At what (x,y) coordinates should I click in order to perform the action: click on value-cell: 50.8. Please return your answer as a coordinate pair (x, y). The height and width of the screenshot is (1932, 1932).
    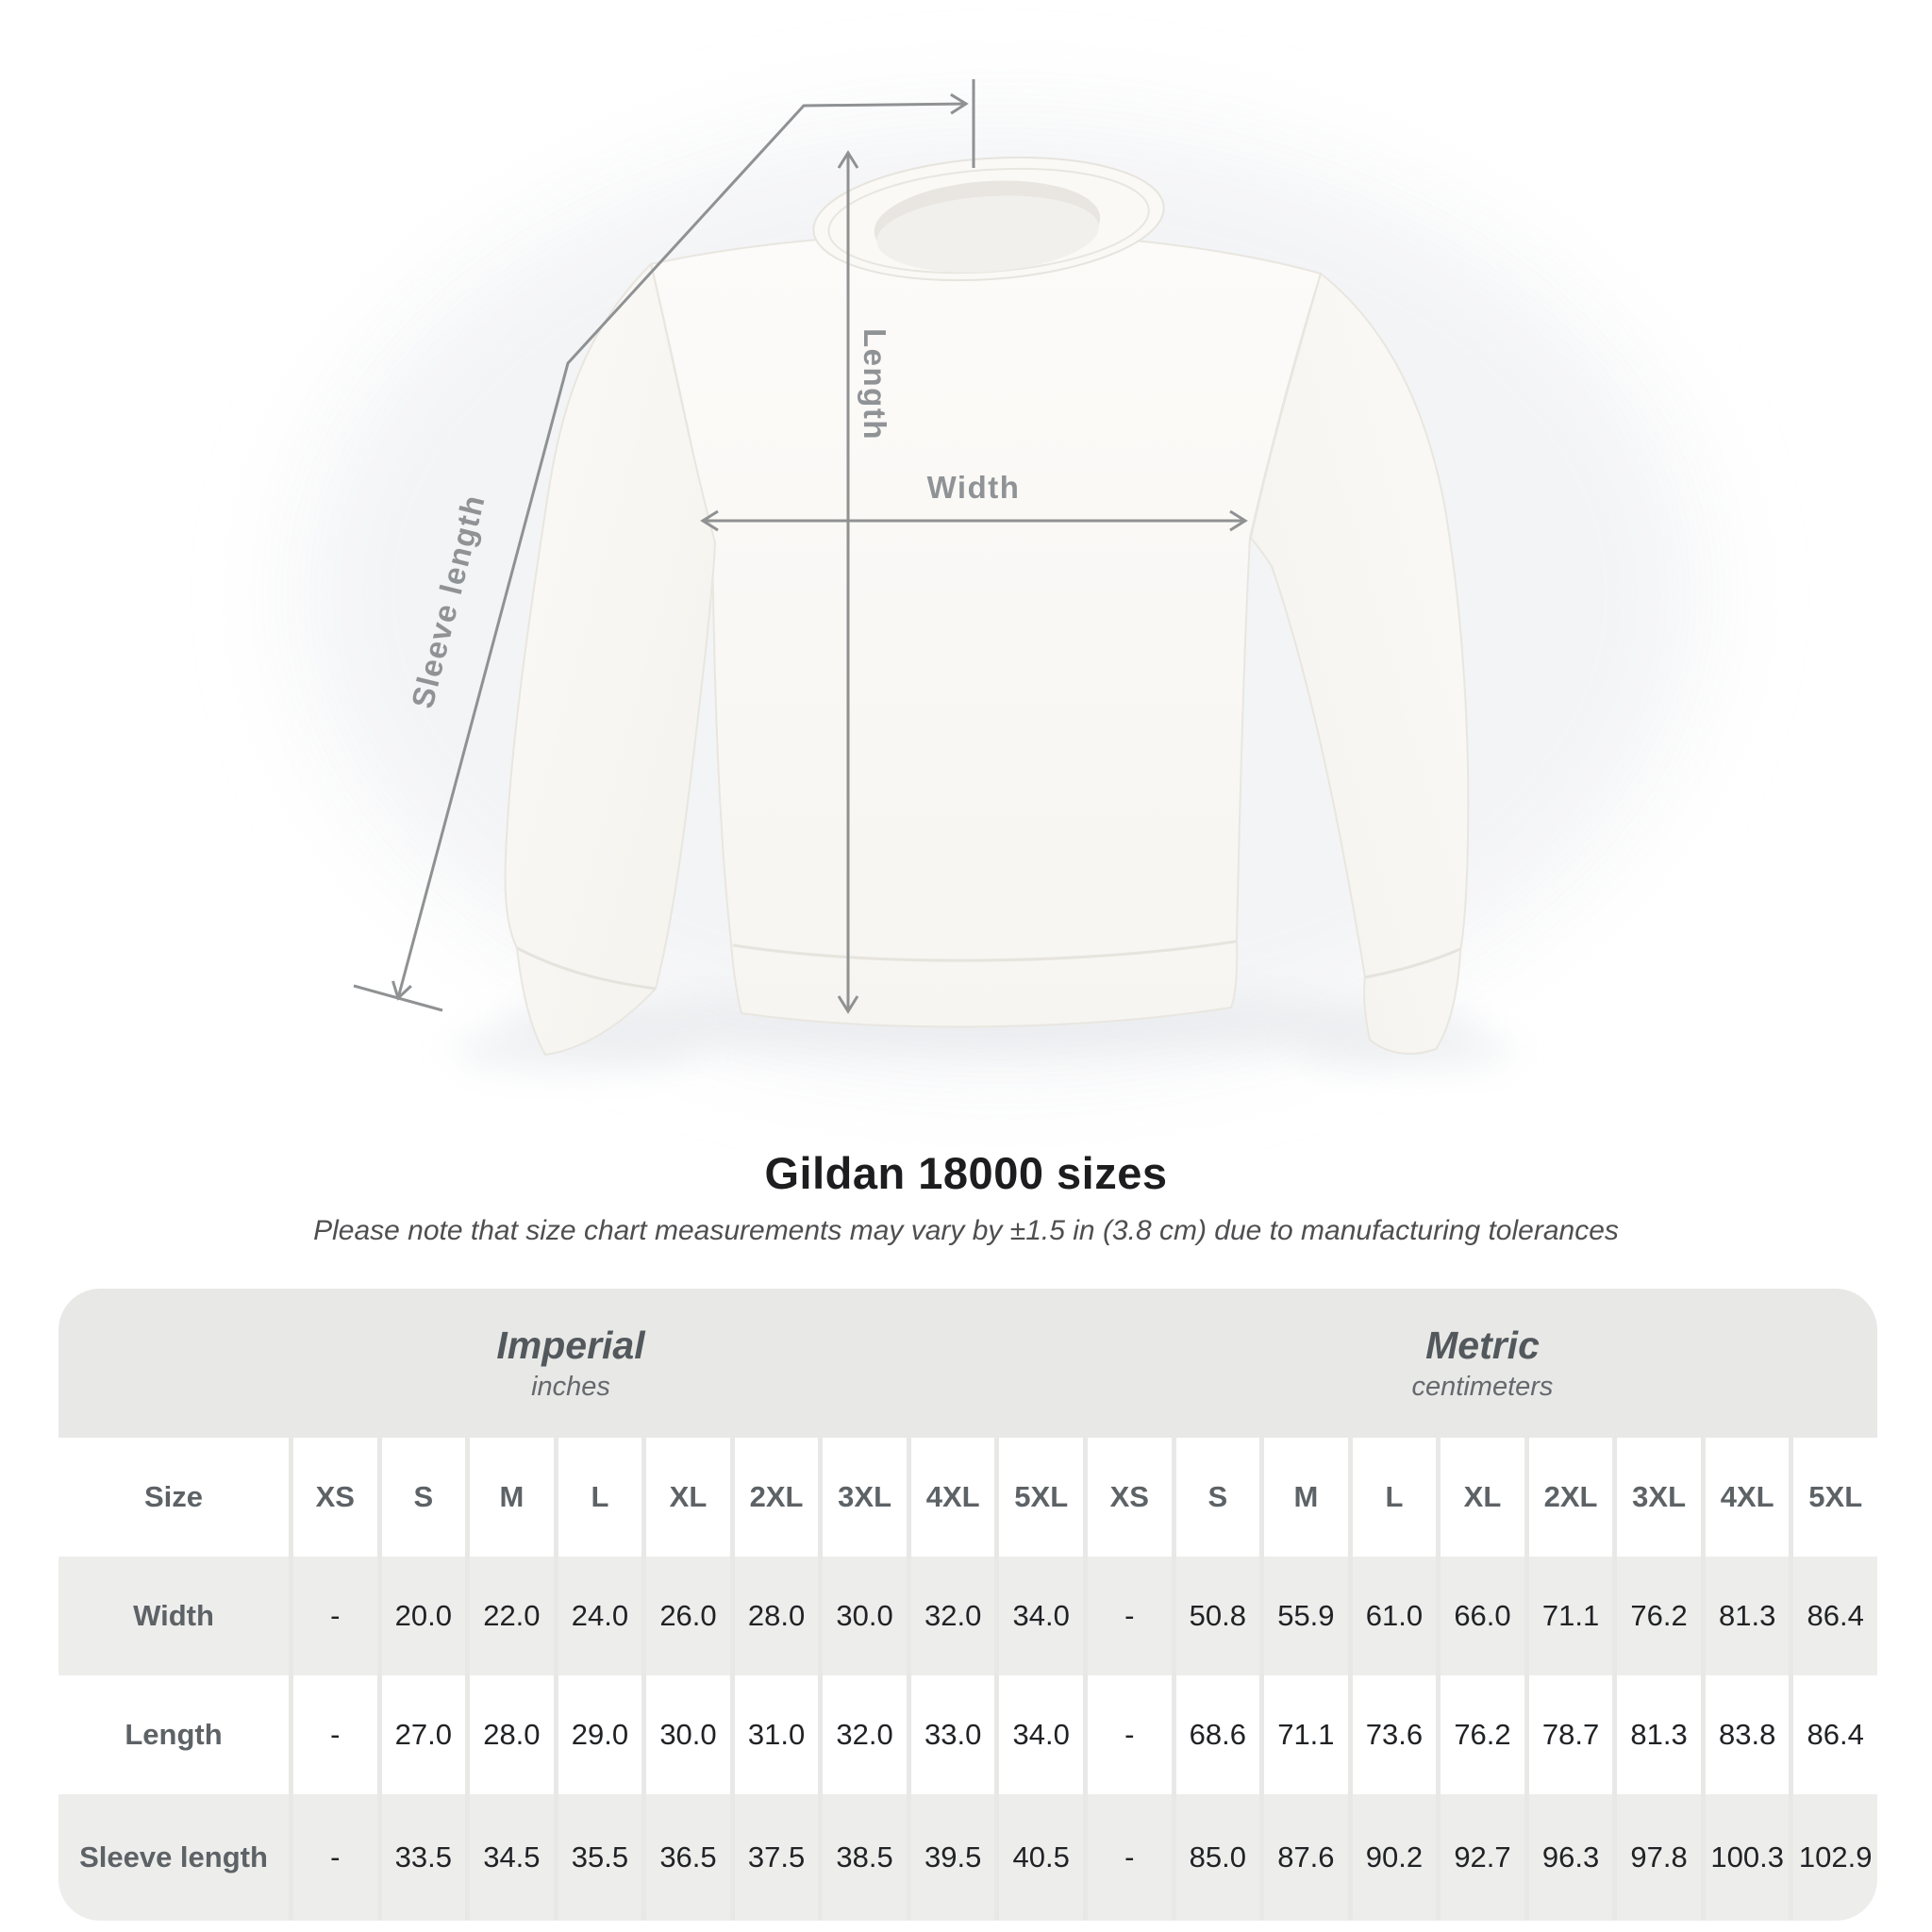
    Looking at the image, I should click on (1217, 1616).